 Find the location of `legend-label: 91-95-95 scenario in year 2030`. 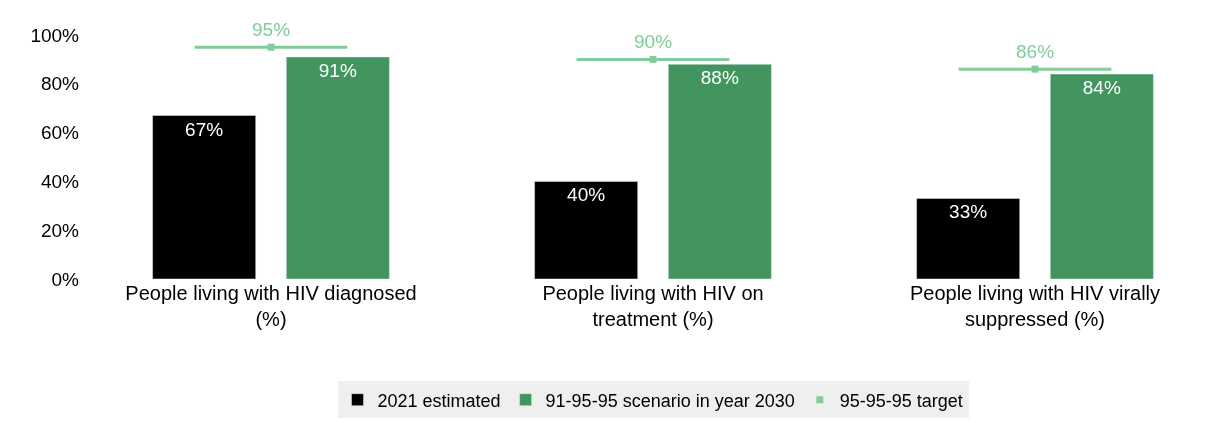

legend-label: 91-95-95 scenario in year 2030 is located at coordinates (670, 400).